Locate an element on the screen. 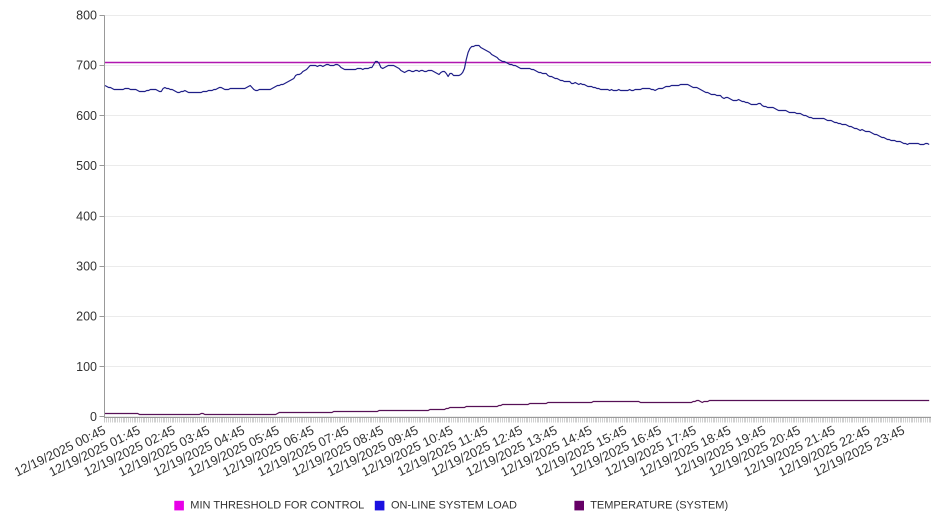 The height and width of the screenshot is (531, 946). svg-text: 200 is located at coordinates (86, 317).